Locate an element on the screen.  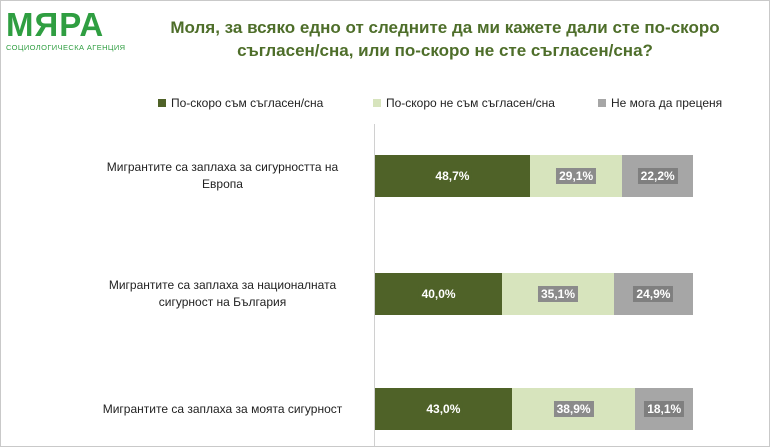
legend-item-agree: По-скоро съм съгласен/сна is located at coordinates (240, 103).